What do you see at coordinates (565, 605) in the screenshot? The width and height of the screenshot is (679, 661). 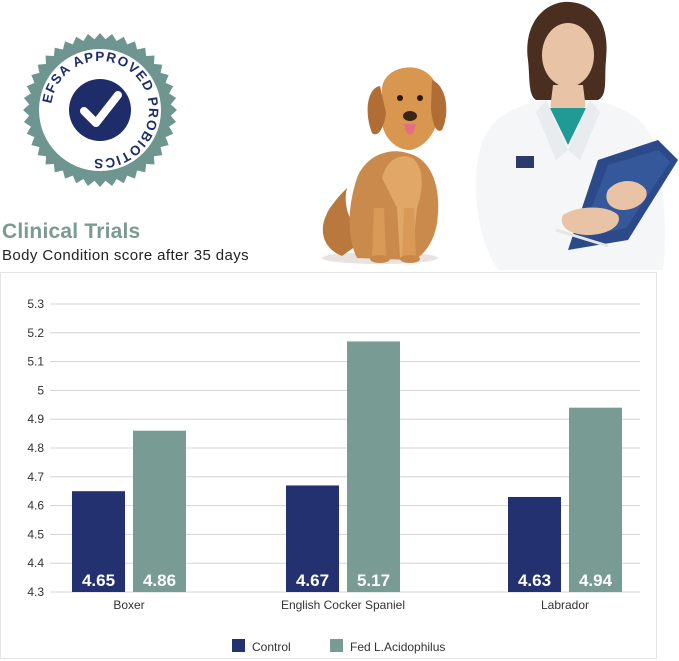 I see `x-category-label: Labrador` at bounding box center [565, 605].